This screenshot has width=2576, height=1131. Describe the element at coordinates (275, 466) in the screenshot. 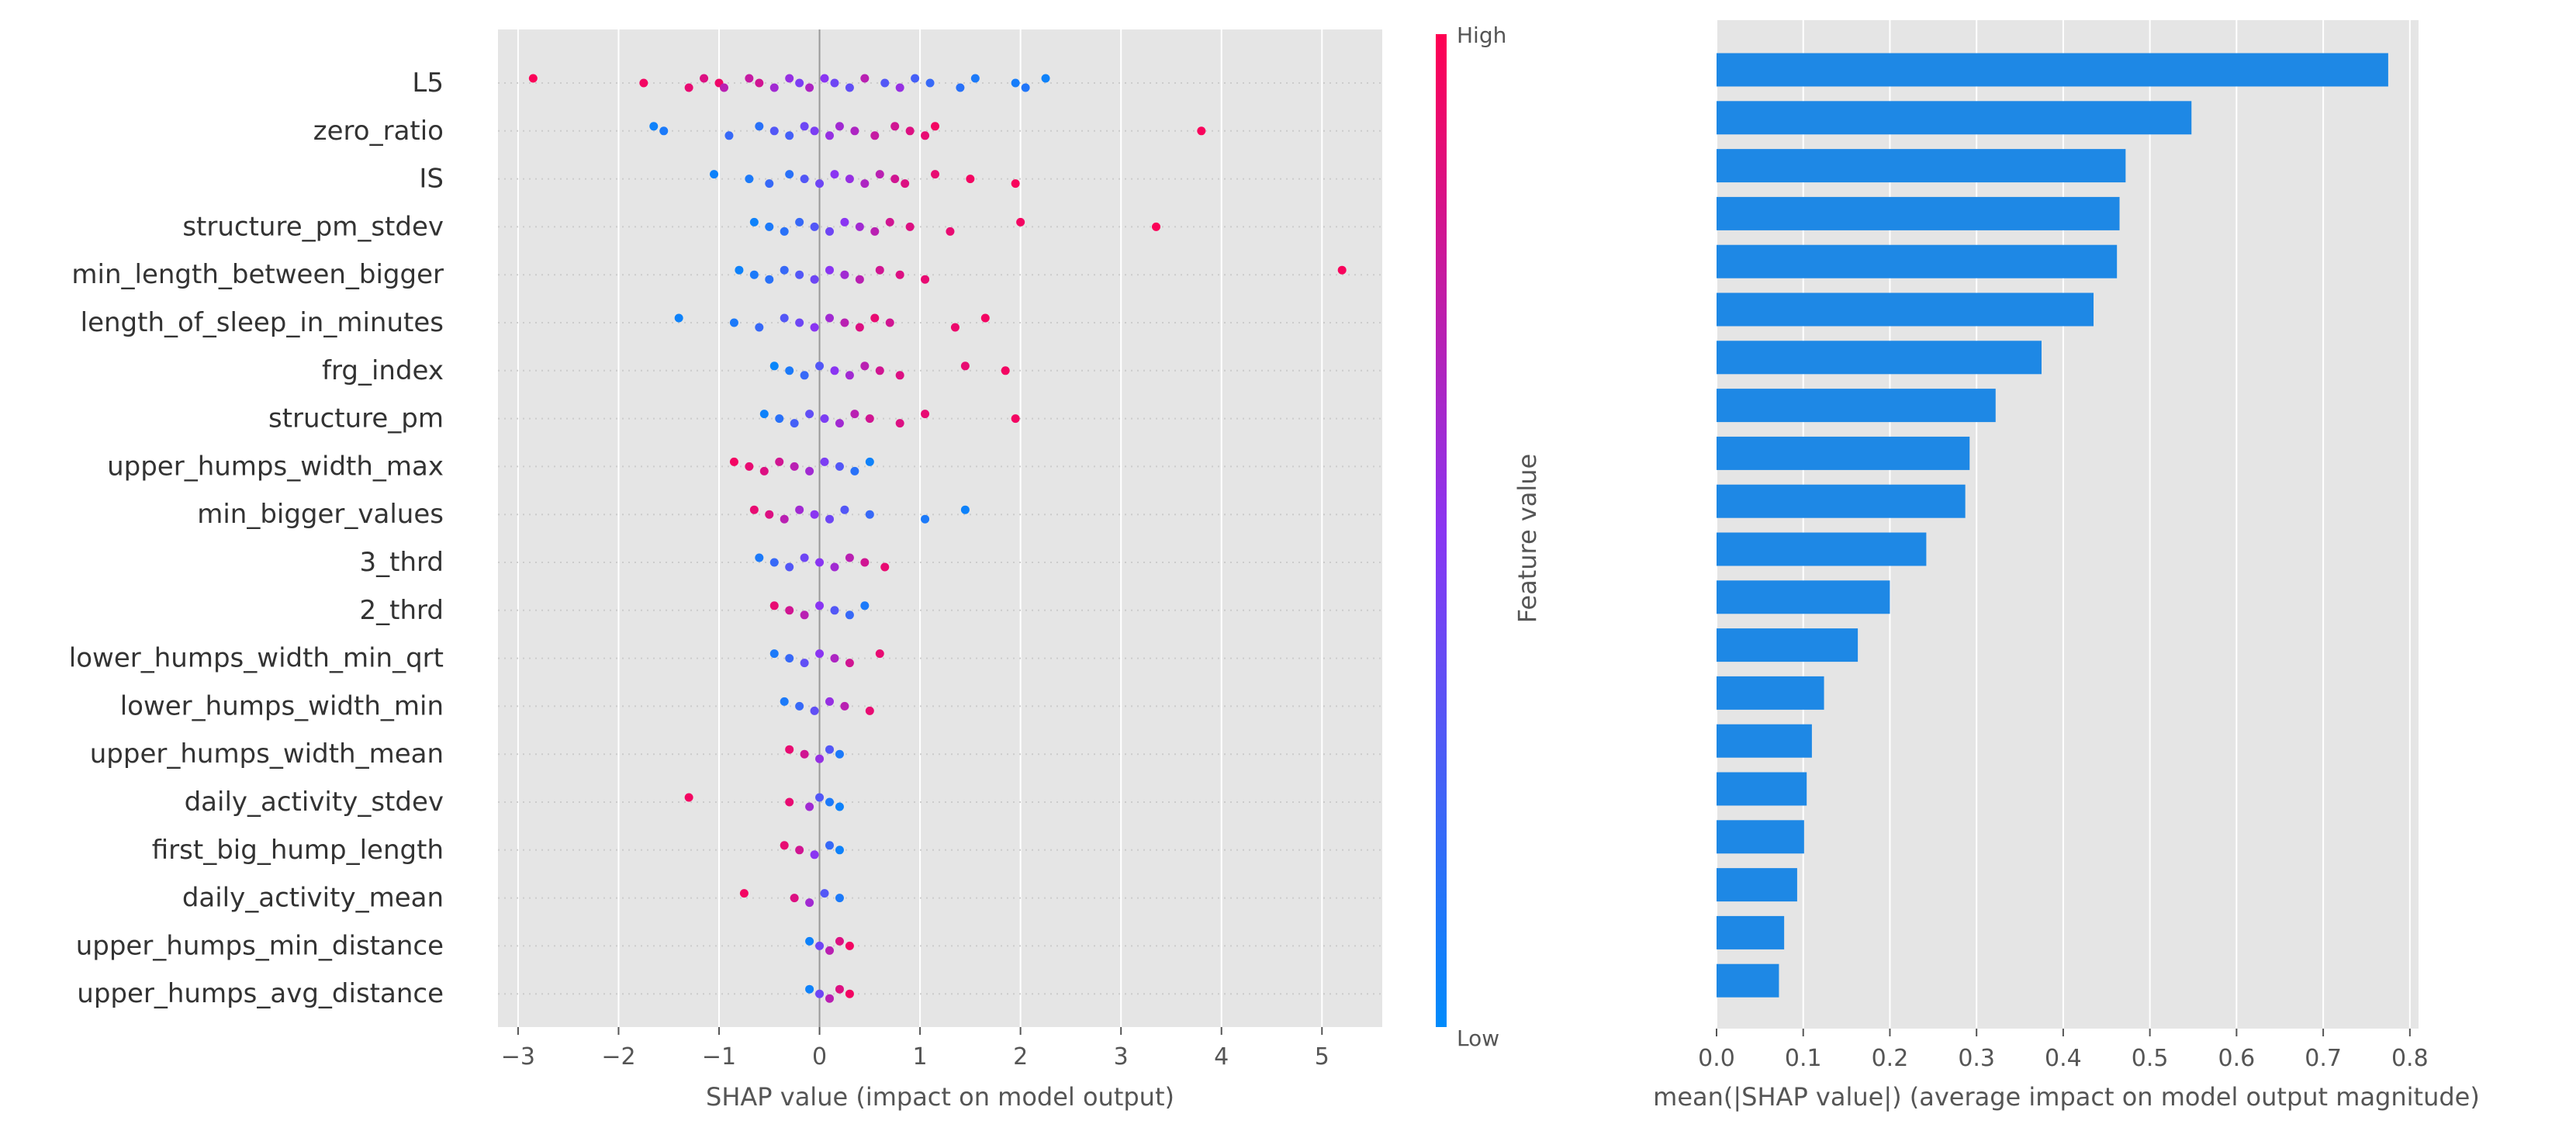

I see `beeswarm-feature-label: upper_humps_width_max` at that location.